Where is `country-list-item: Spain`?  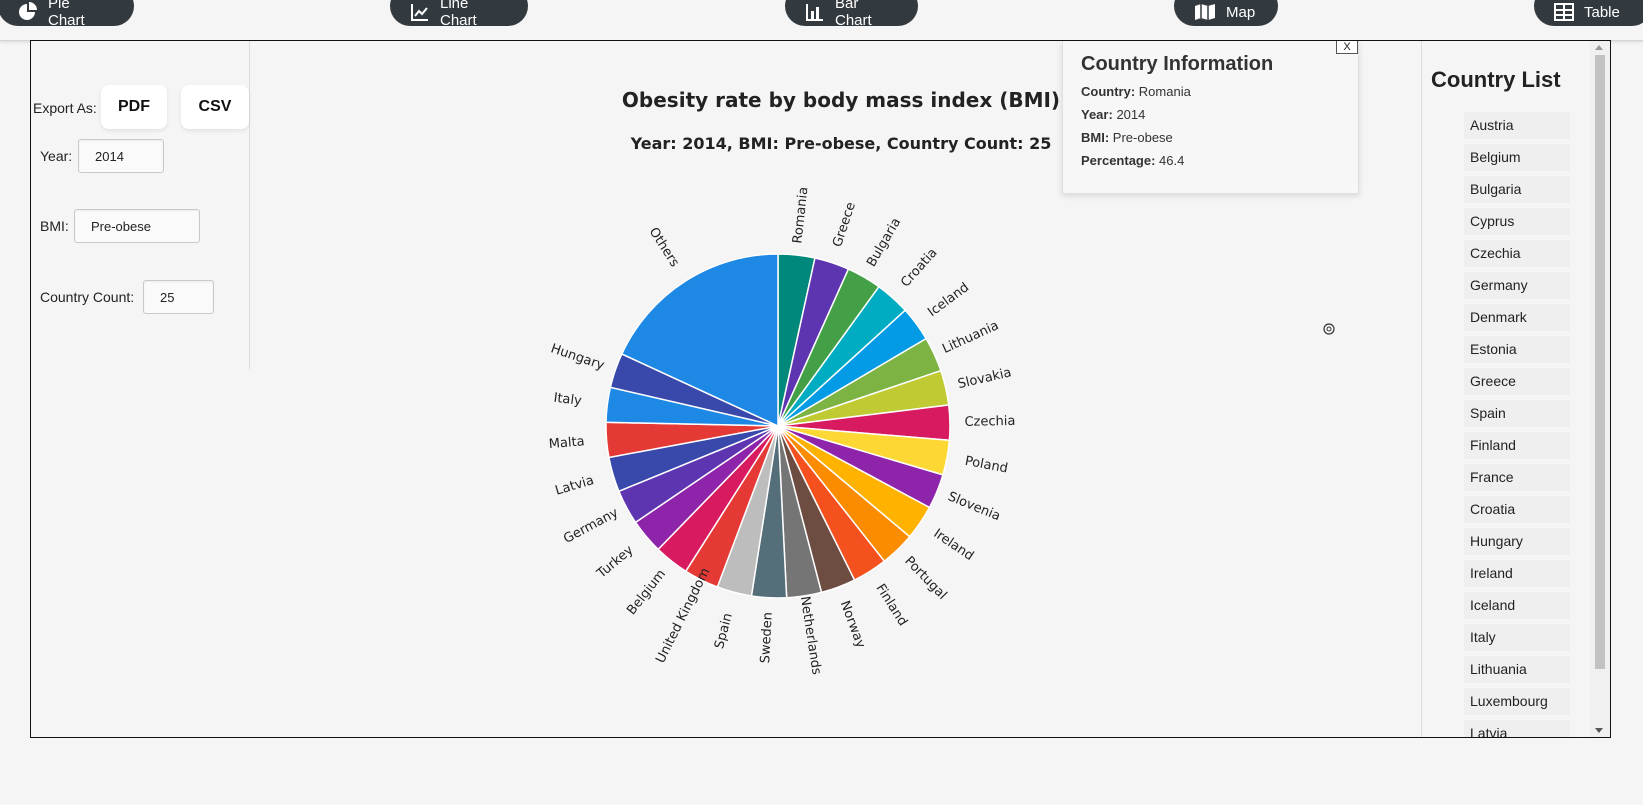 country-list-item: Spain is located at coordinates (1517, 413).